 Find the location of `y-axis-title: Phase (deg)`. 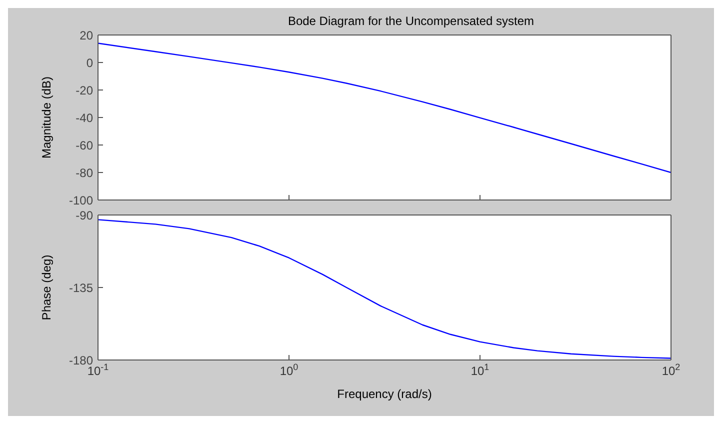

y-axis-title: Phase (deg) is located at coordinates (46, 287).